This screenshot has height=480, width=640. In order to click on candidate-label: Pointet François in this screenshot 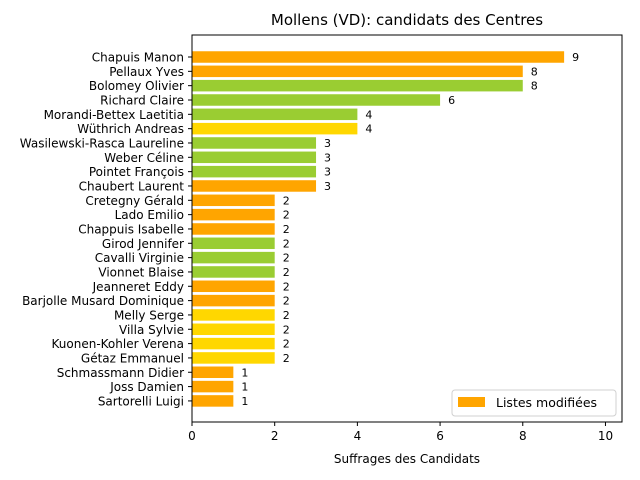, I will do `click(136, 172)`.